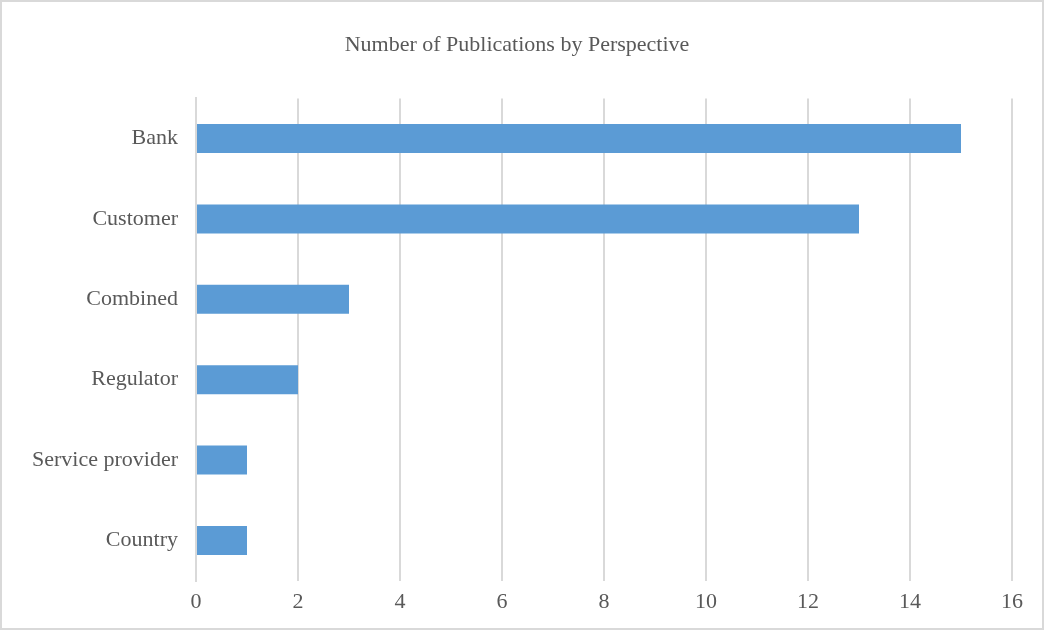 Image resolution: width=1044 pixels, height=630 pixels. What do you see at coordinates (910, 600) in the screenshot?
I see `x-tick-label: 14` at bounding box center [910, 600].